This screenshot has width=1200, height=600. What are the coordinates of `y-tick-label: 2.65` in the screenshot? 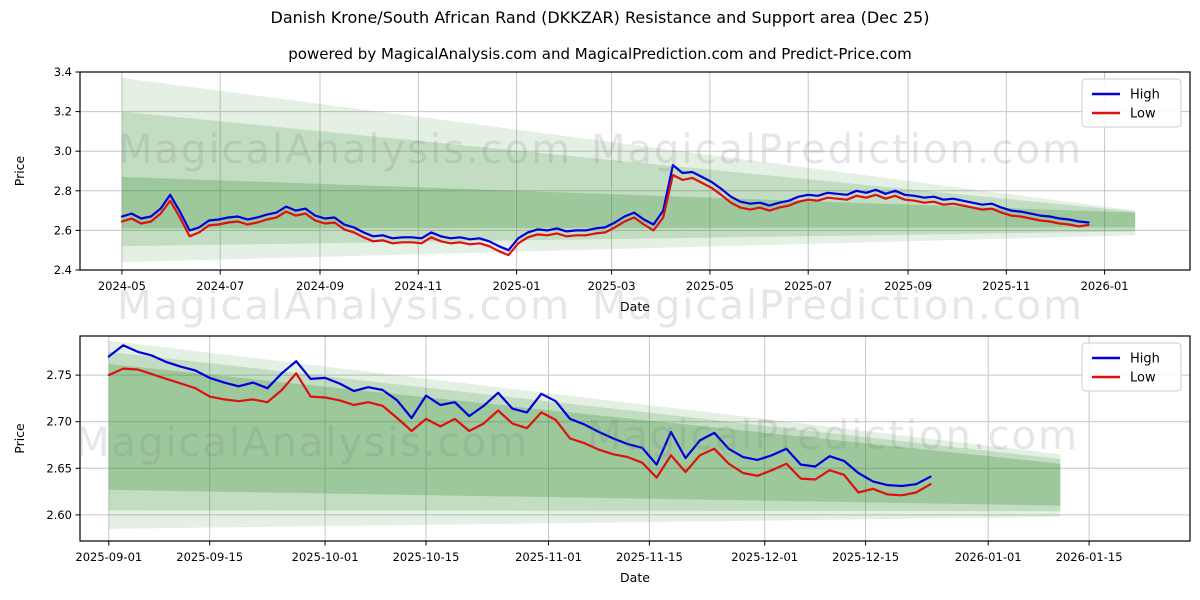 It's located at (59, 468).